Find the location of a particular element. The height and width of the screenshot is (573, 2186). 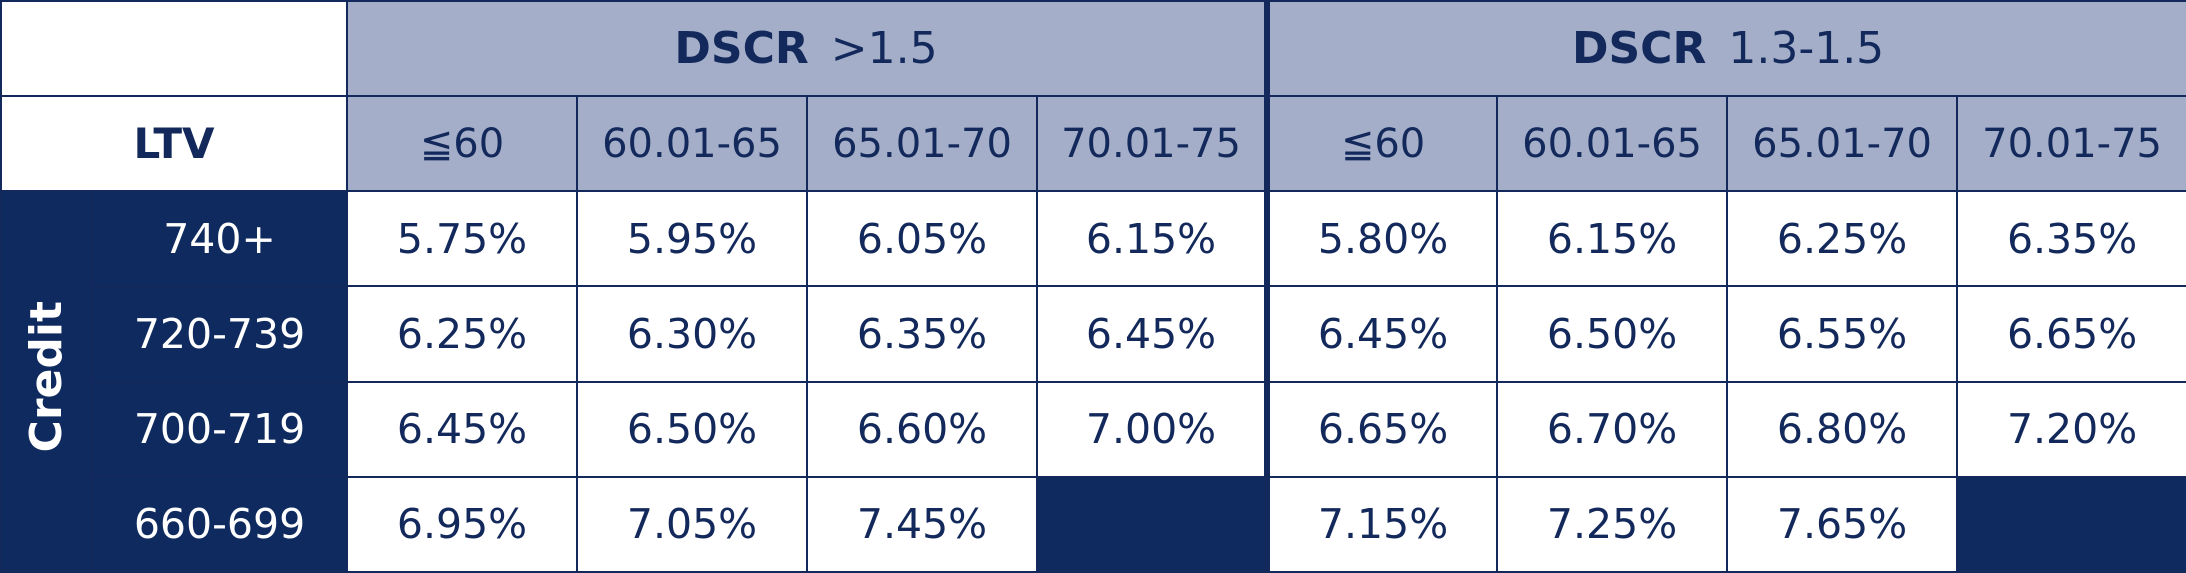

rate-cell: 7.25% is located at coordinates (1612, 524).